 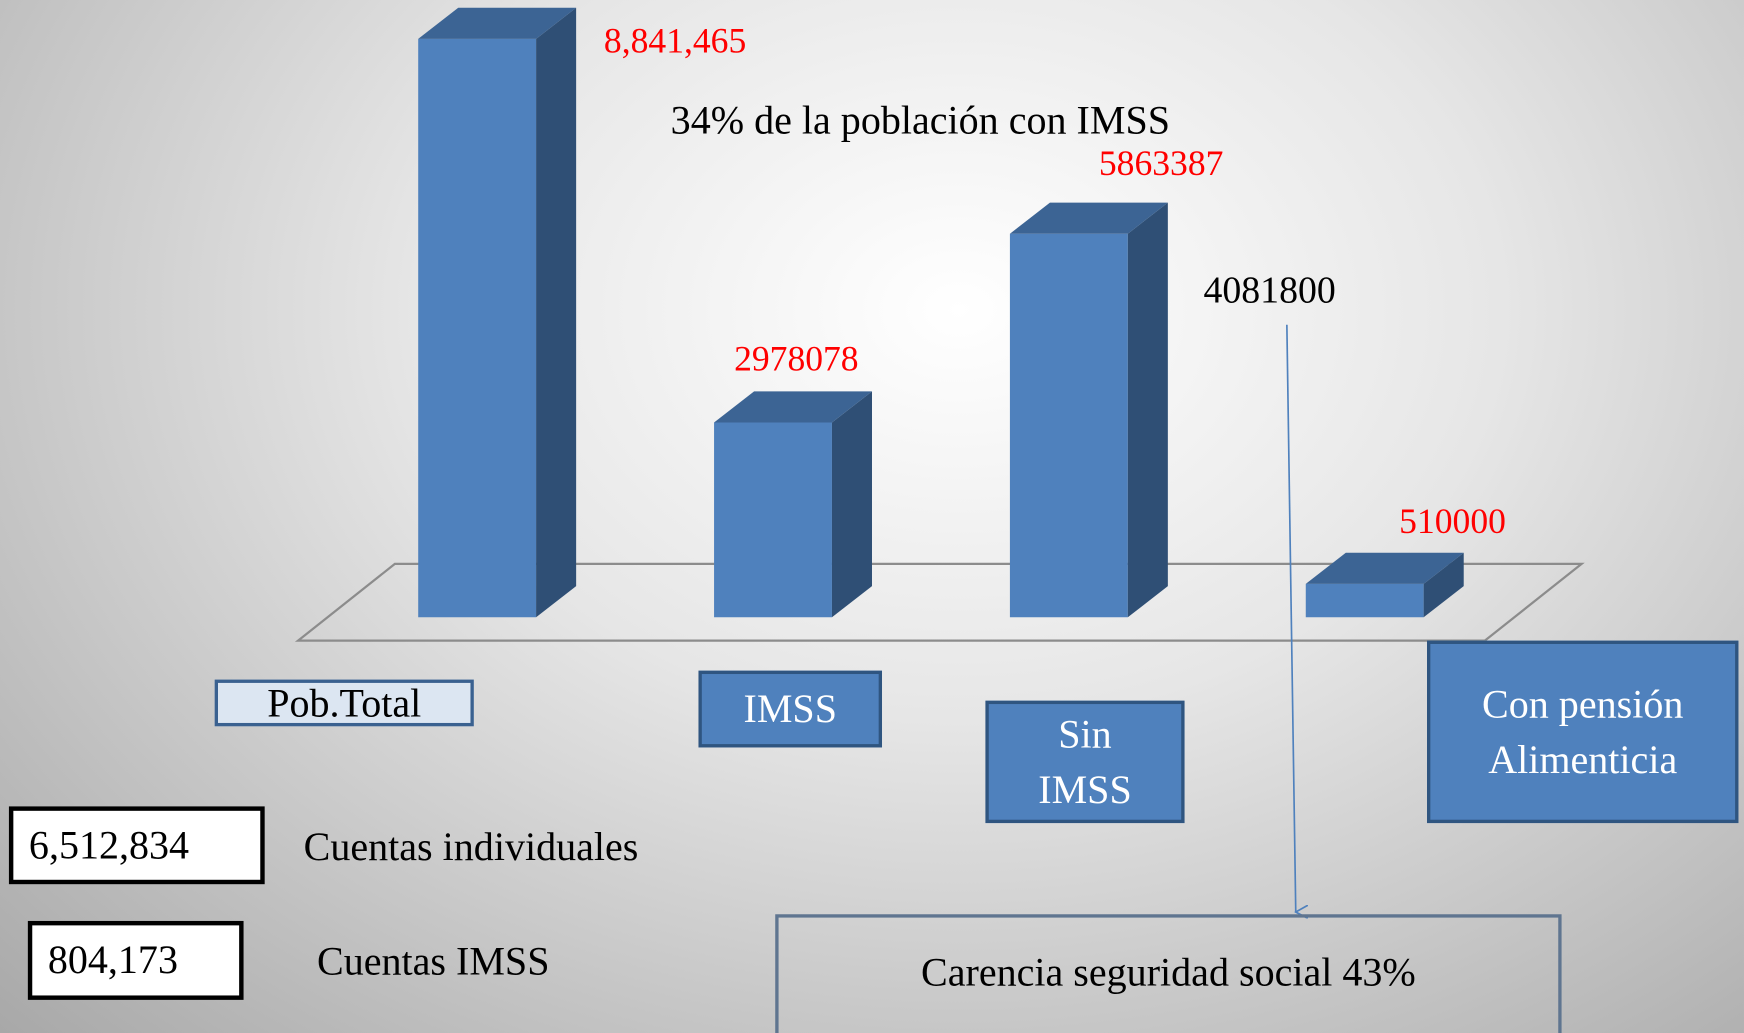 What do you see at coordinates (136, 845) in the screenshot?
I see `value-box: 6,512,834` at bounding box center [136, 845].